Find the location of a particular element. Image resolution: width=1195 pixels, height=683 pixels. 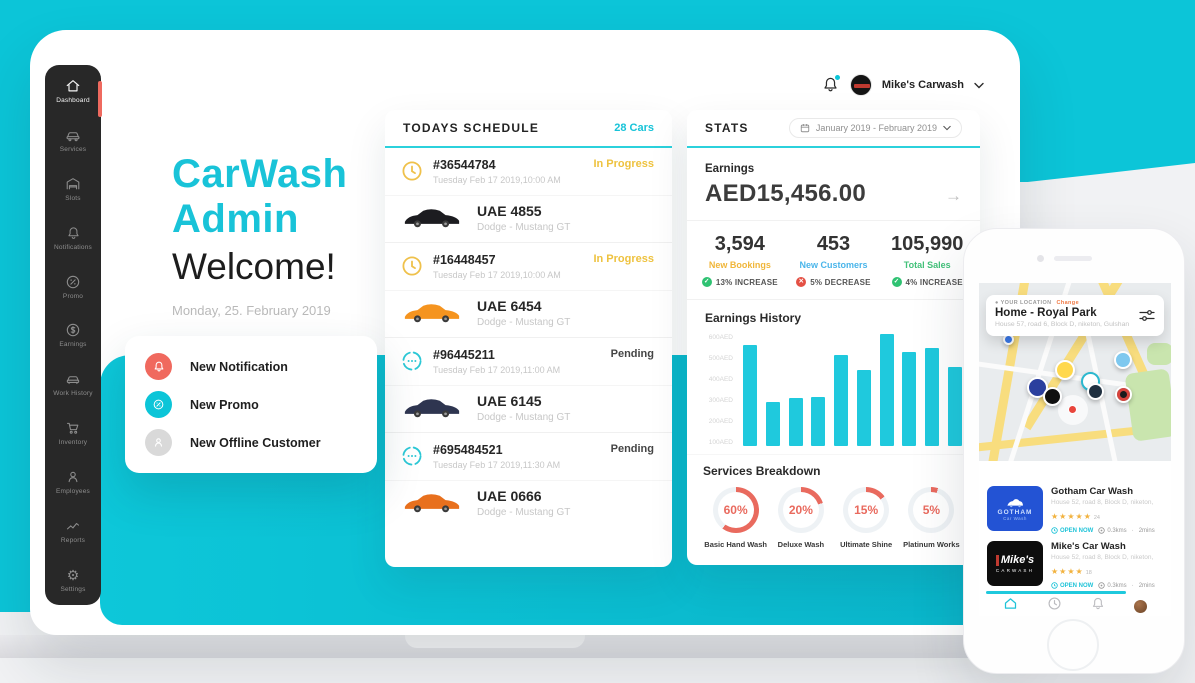

sidebar-item-label: Notifications is located at coordinates (72, 247).